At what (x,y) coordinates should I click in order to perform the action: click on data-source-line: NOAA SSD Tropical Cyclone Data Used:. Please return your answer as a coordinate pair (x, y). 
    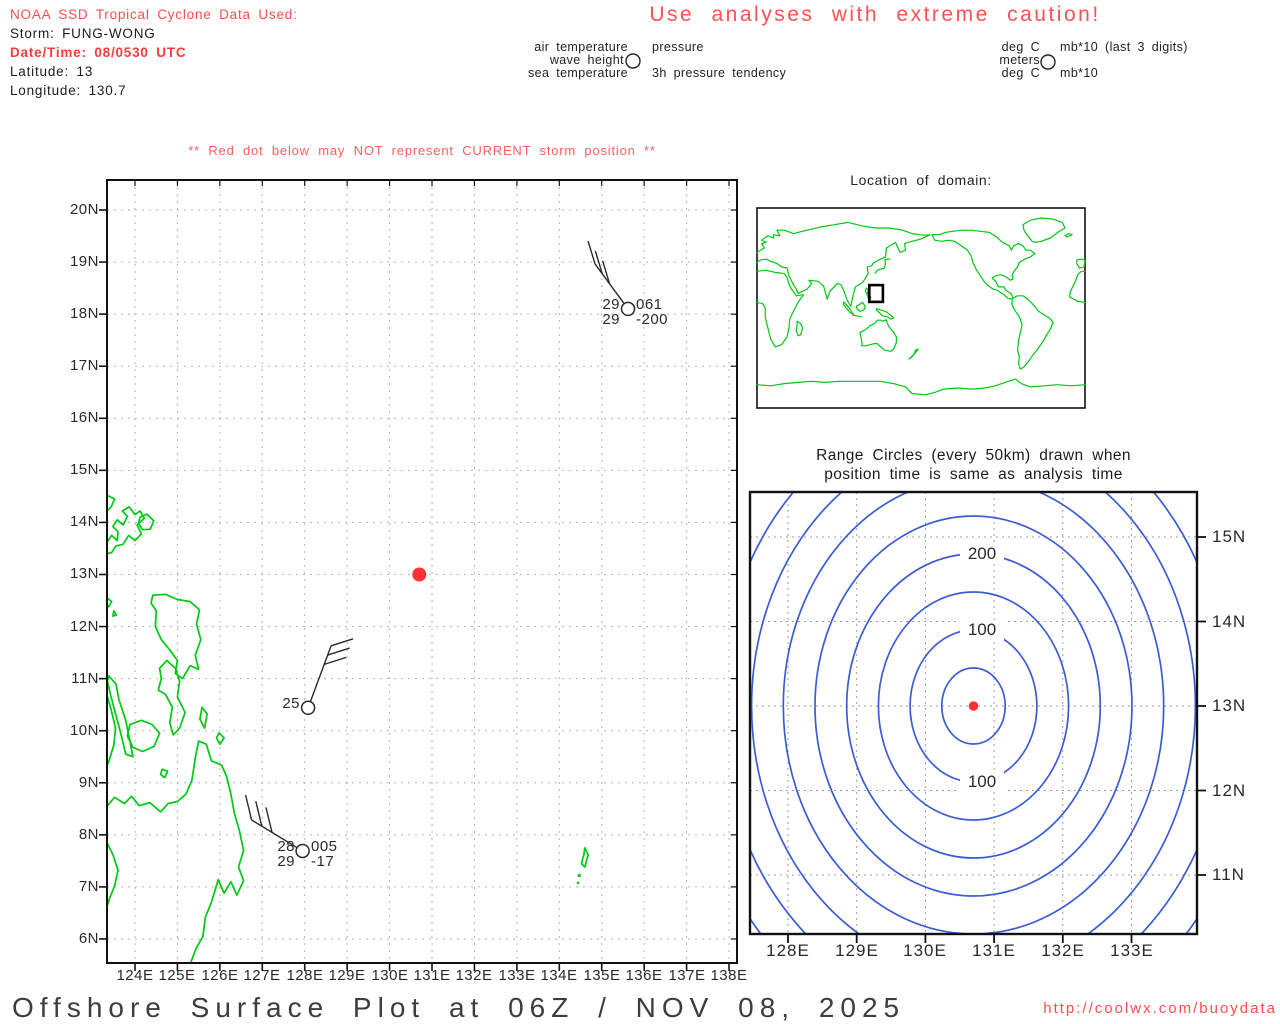
    Looking at the image, I should click on (154, 14).